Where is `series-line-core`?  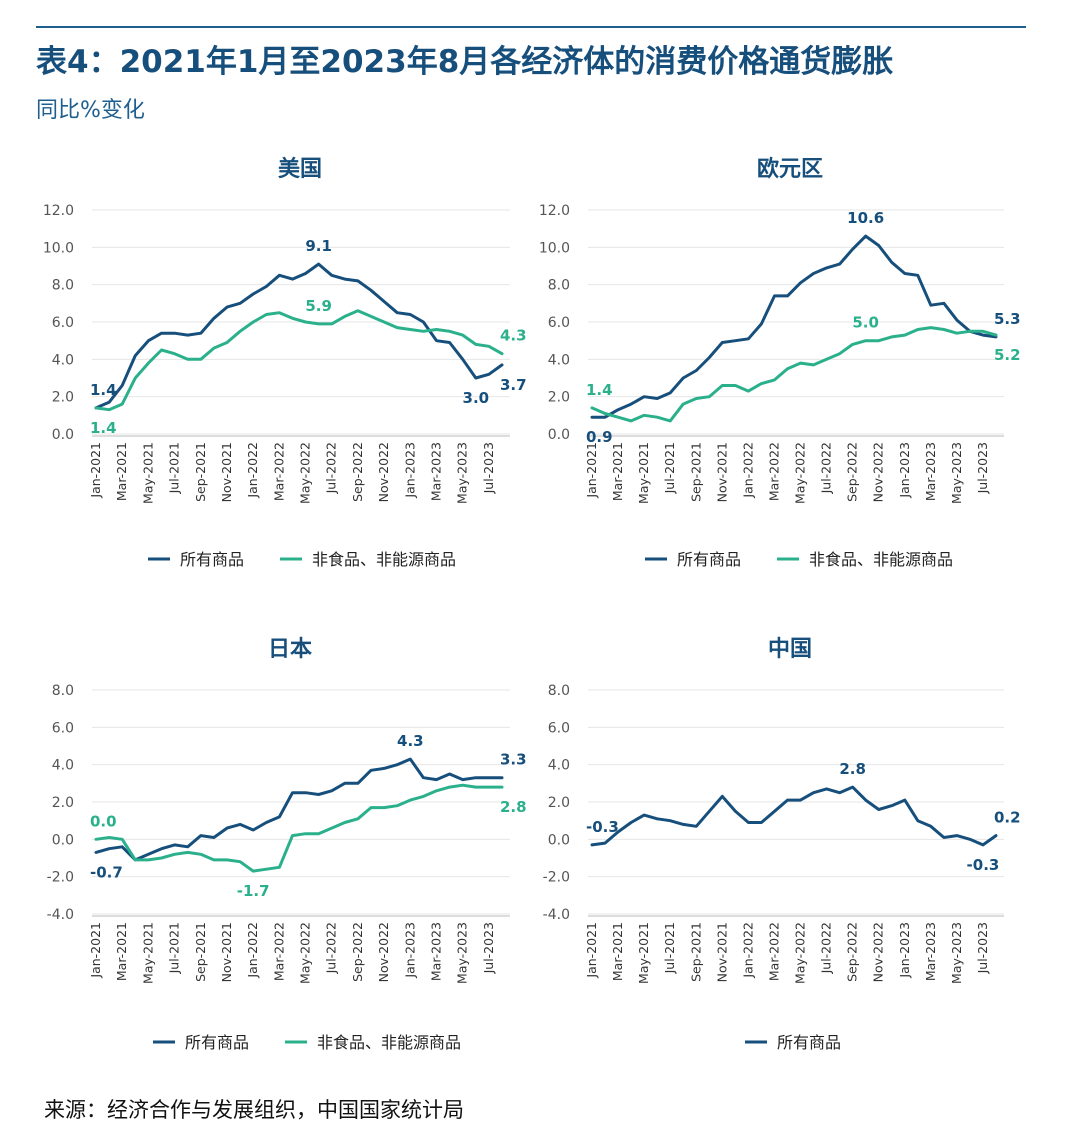 series-line-core is located at coordinates (299, 360).